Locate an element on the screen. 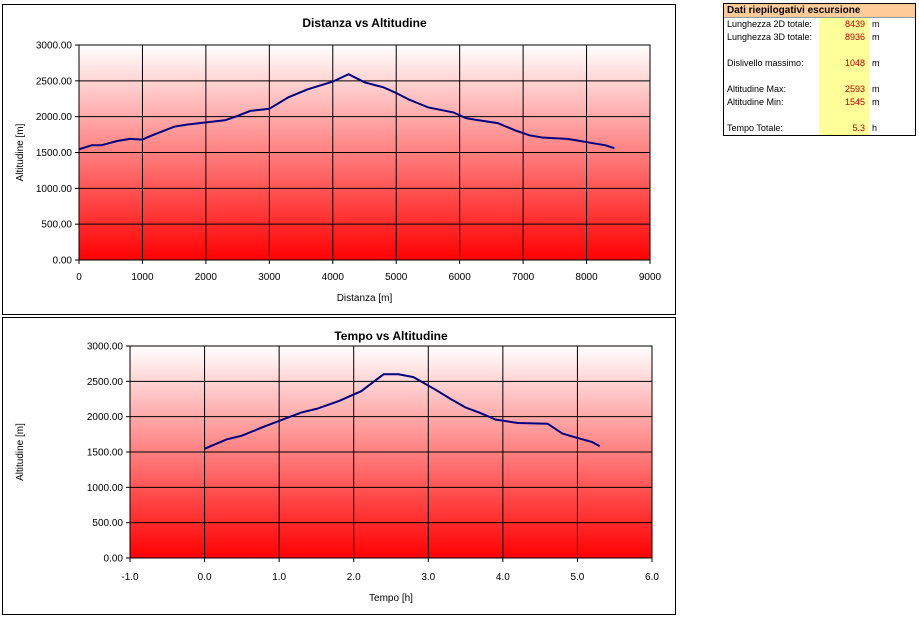 The height and width of the screenshot is (619, 919). summary-header: Dati riepilogativi escursione is located at coordinates (819, 11).